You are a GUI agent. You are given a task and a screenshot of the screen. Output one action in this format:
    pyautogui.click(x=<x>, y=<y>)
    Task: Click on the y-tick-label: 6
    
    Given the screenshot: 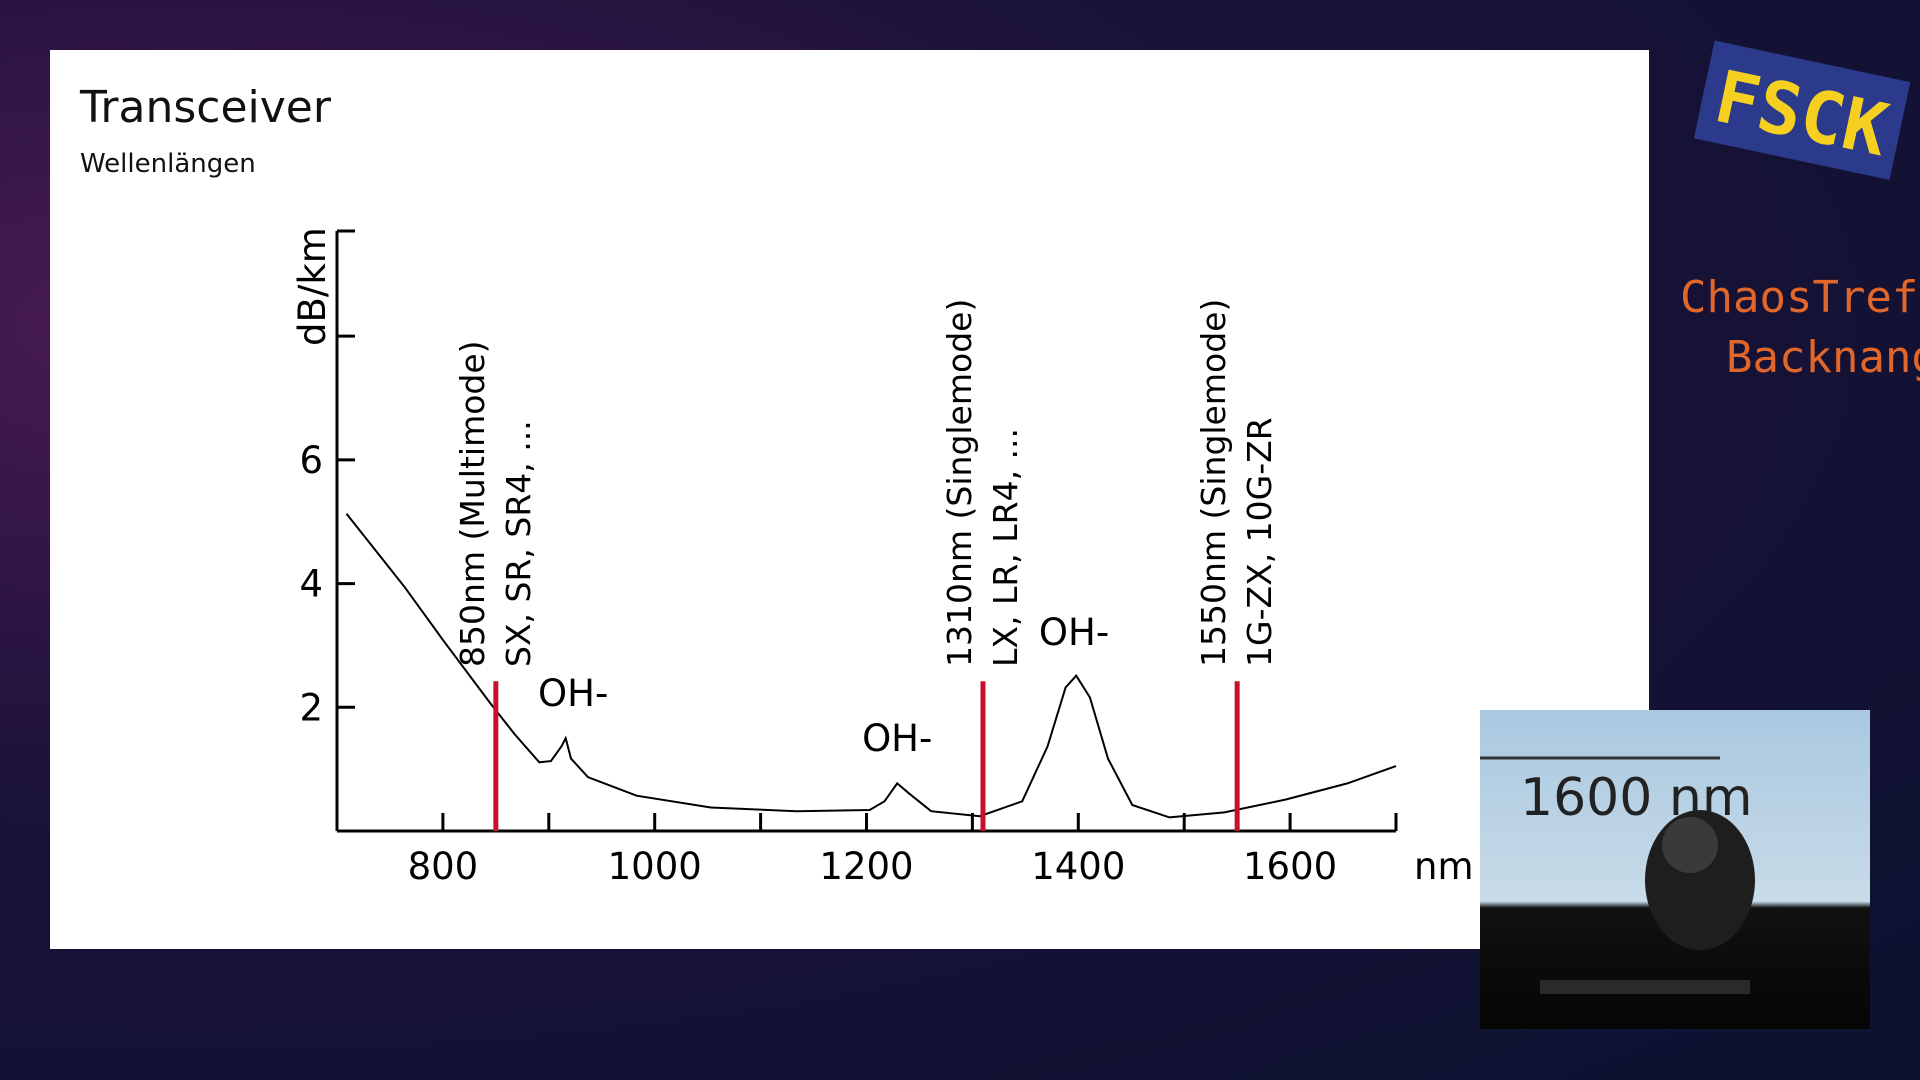 What is the action you would take?
    pyautogui.click(x=311, y=460)
    